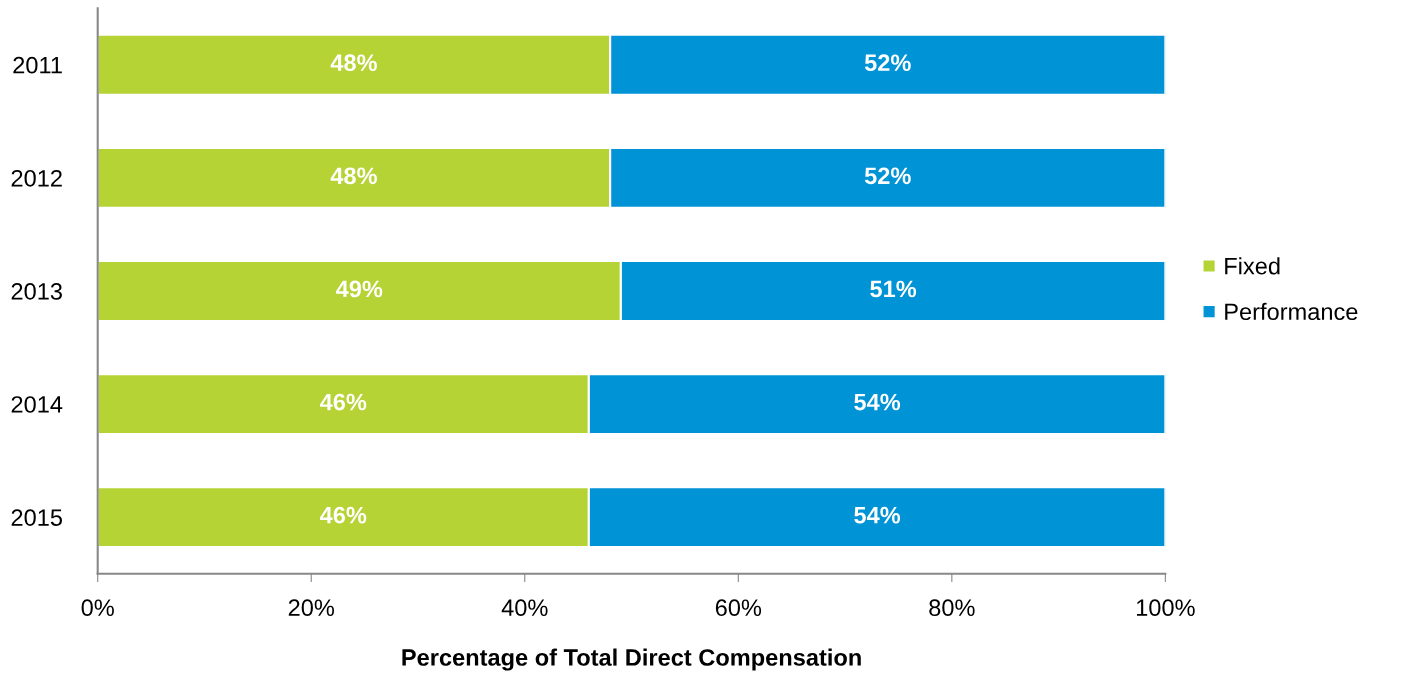 This screenshot has height=683, width=1416. What do you see at coordinates (36, 517) in the screenshot?
I see `y-tick-label: 2015` at bounding box center [36, 517].